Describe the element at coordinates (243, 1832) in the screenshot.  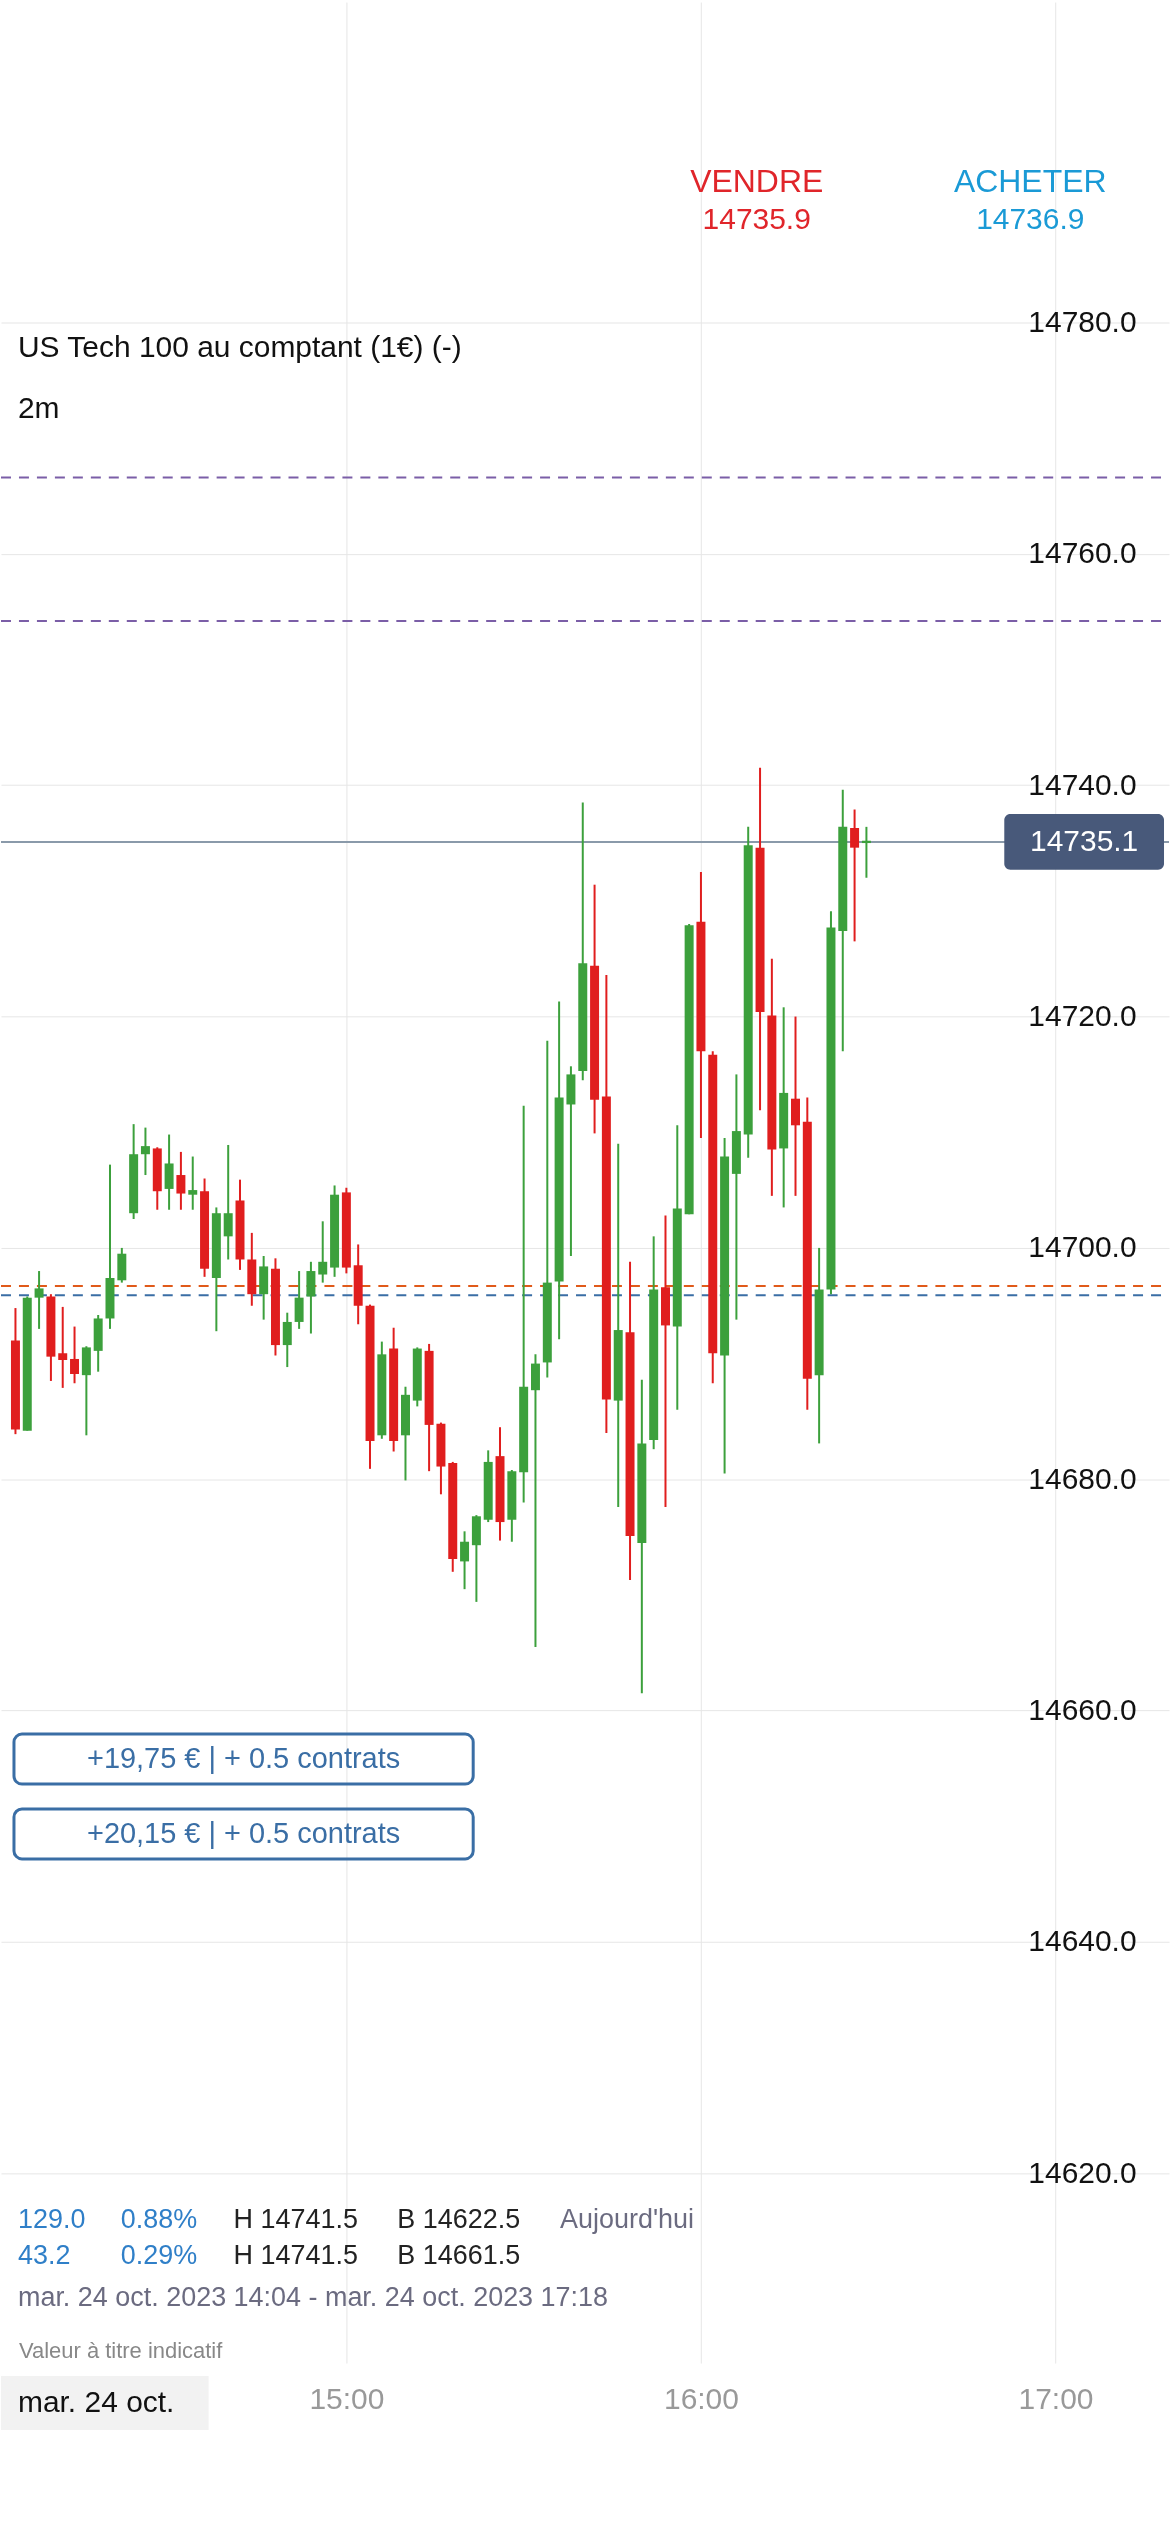
I see `annotation: +20,15 € | + 0.5 contrats` at that location.